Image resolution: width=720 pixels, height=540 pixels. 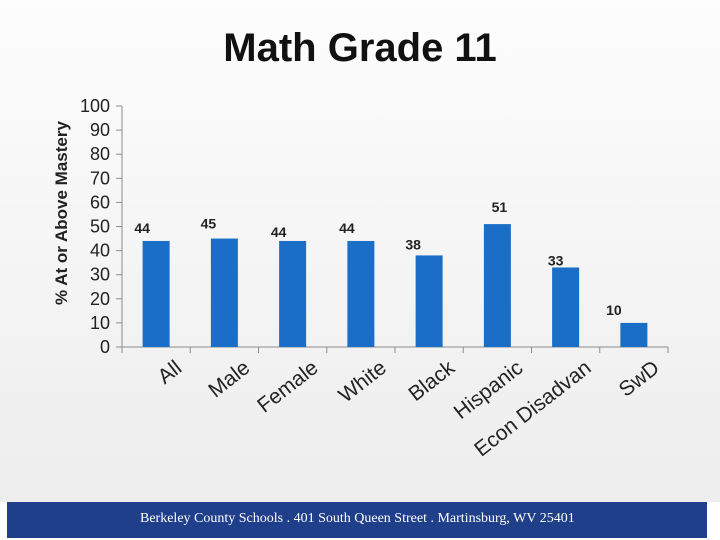 What do you see at coordinates (614, 310) in the screenshot?
I see `data-label: 10` at bounding box center [614, 310].